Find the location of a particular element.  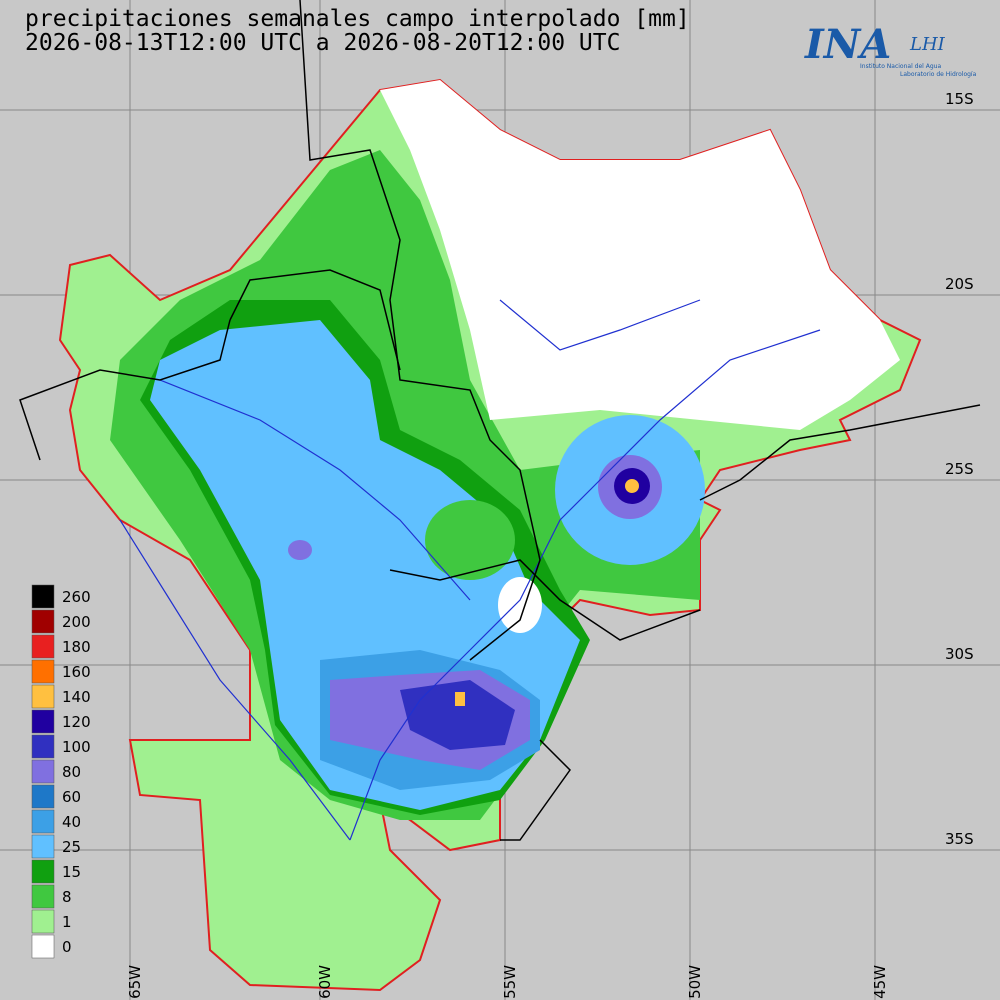

logo-name: INA is located at coordinates (847, 44).